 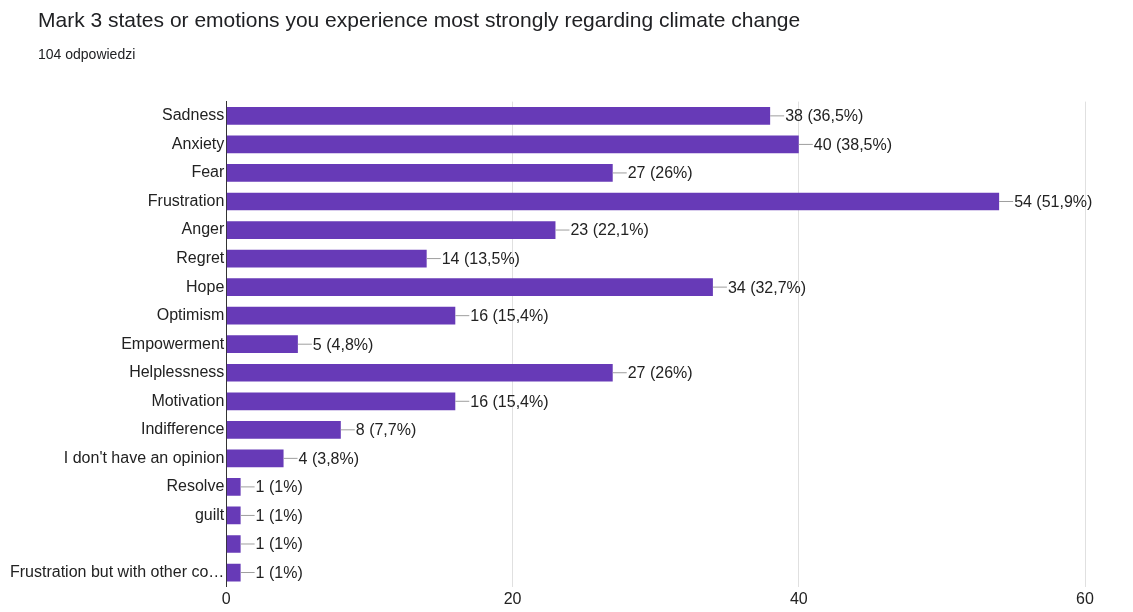 I want to click on data-label: 23 (22,1%), so click(x=609, y=230).